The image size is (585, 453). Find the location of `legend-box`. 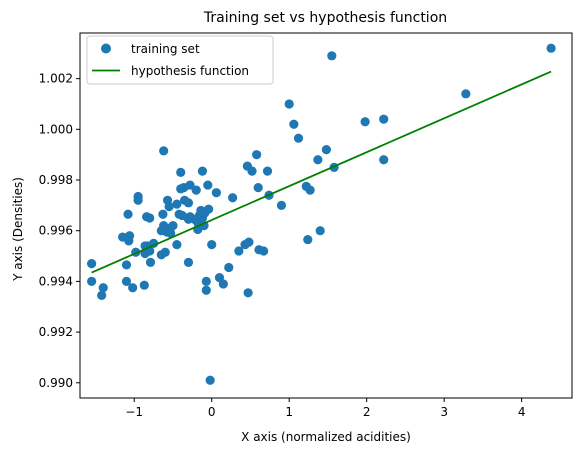

legend-box is located at coordinates (180, 60).